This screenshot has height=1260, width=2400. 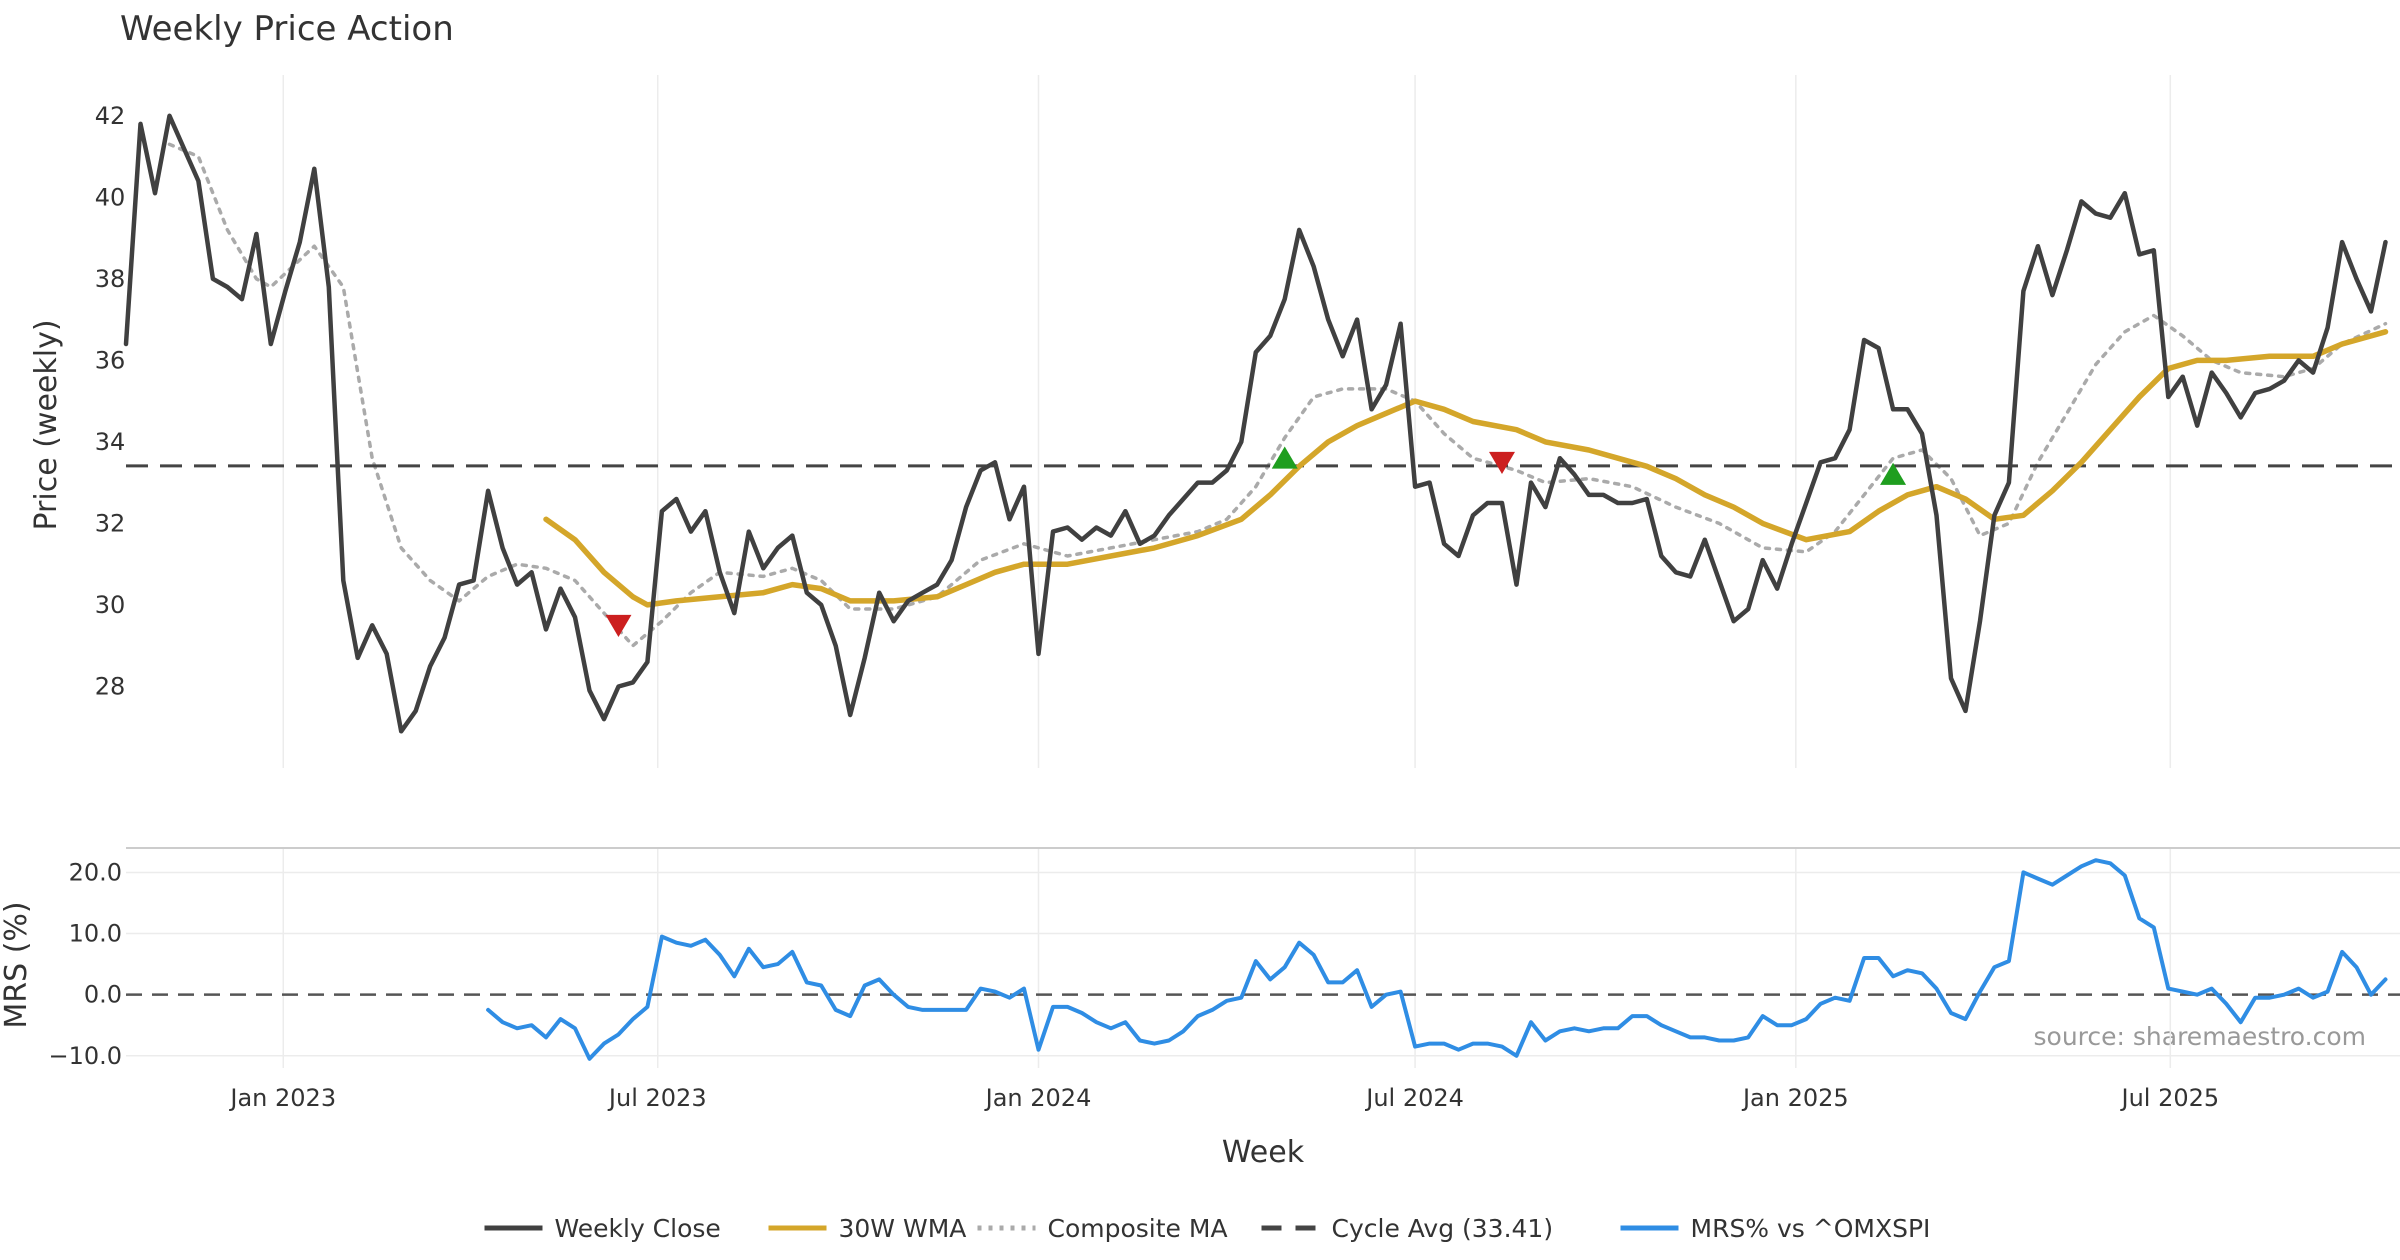 I want to click on price-y-tick-label: 32, so click(x=110, y=523).